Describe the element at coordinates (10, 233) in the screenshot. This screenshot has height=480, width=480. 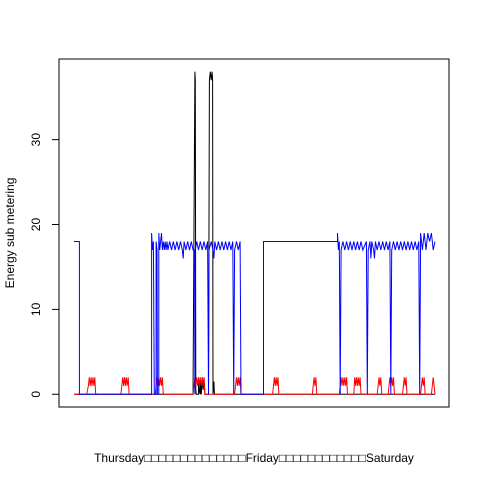
I see `y-axis-label: Energy sub metering` at that location.